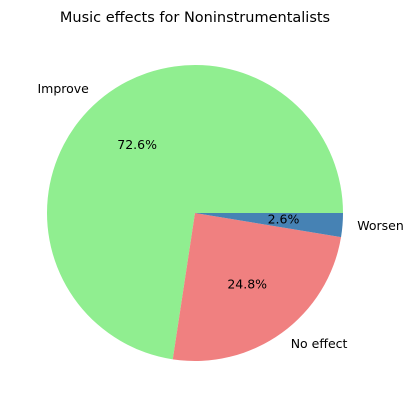 The height and width of the screenshot is (409, 418). I want to click on slice-pct-worsen: 2.6%, so click(284, 219).